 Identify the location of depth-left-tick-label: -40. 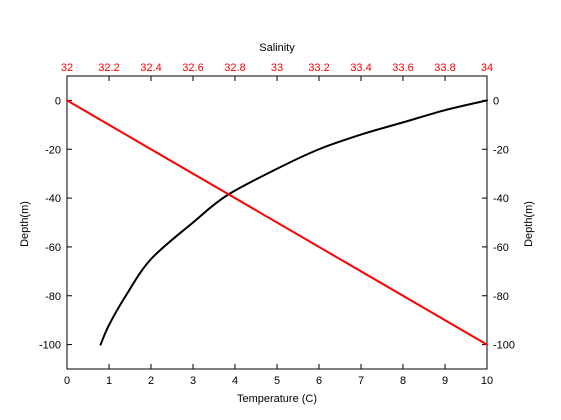
(53, 199).